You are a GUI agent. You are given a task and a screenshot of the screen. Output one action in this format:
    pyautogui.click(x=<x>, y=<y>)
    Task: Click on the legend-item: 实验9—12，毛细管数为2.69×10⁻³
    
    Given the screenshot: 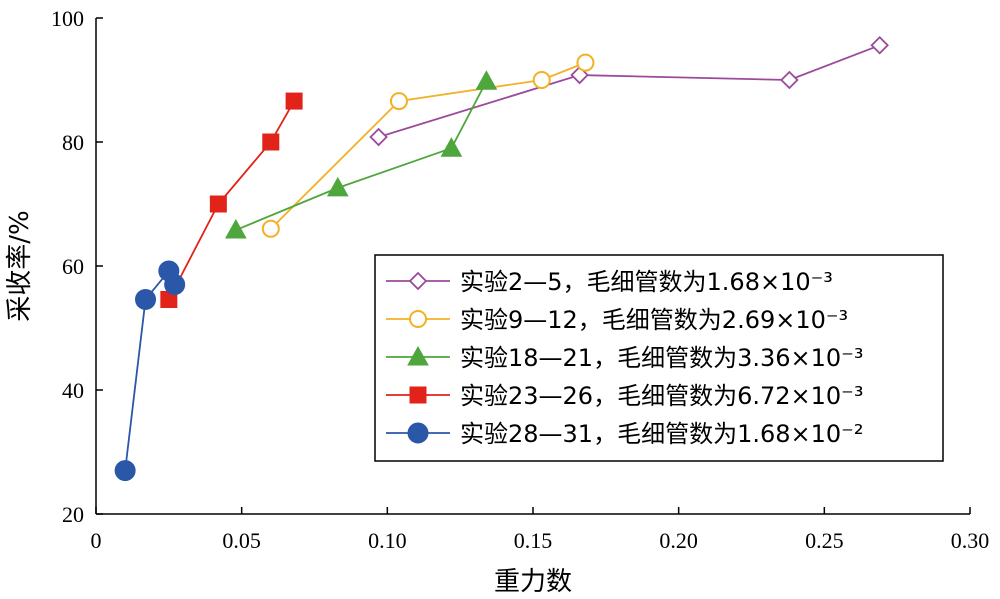 What is the action you would take?
    pyautogui.click(x=617, y=320)
    